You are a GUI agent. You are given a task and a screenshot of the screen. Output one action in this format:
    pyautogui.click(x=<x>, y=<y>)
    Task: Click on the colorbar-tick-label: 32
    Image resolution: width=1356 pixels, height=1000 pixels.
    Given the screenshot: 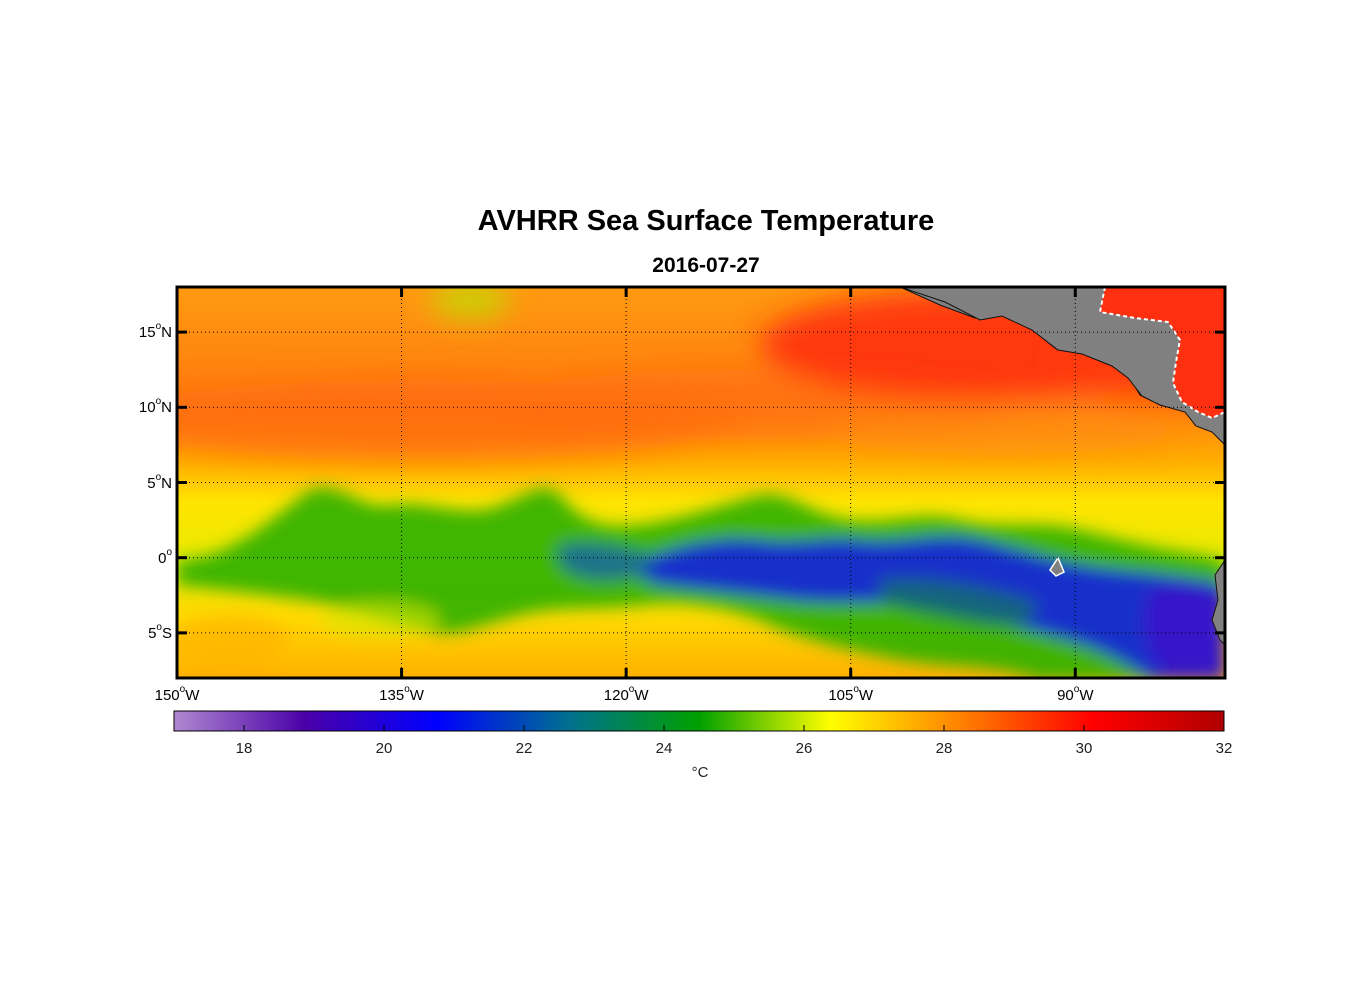 What is the action you would take?
    pyautogui.click(x=1224, y=748)
    